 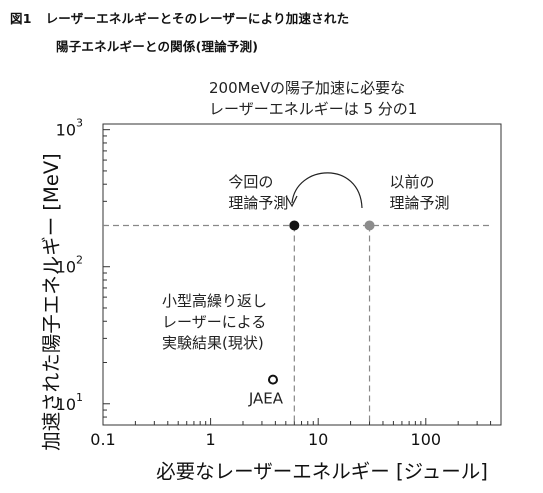 I want to click on figure-title-line1: レーザーエネルギーとそのレーザーにより加速された, so click(x=197, y=18).